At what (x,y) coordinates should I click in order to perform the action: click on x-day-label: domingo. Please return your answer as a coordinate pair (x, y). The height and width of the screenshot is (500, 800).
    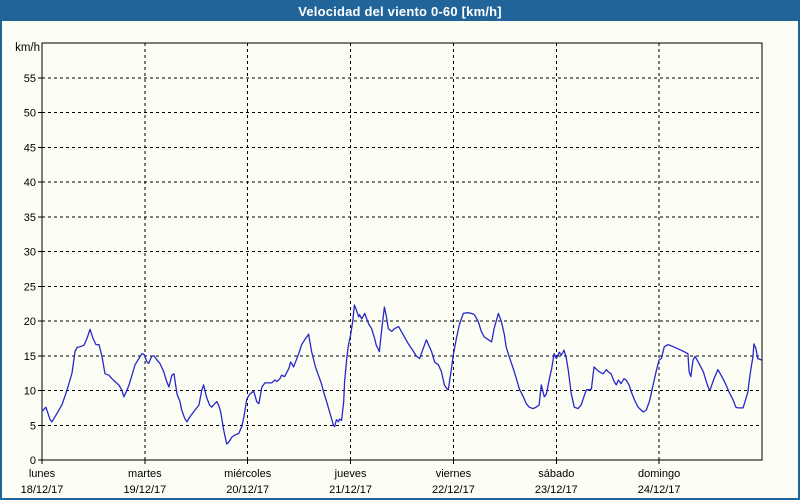
    Looking at the image, I should click on (659, 474).